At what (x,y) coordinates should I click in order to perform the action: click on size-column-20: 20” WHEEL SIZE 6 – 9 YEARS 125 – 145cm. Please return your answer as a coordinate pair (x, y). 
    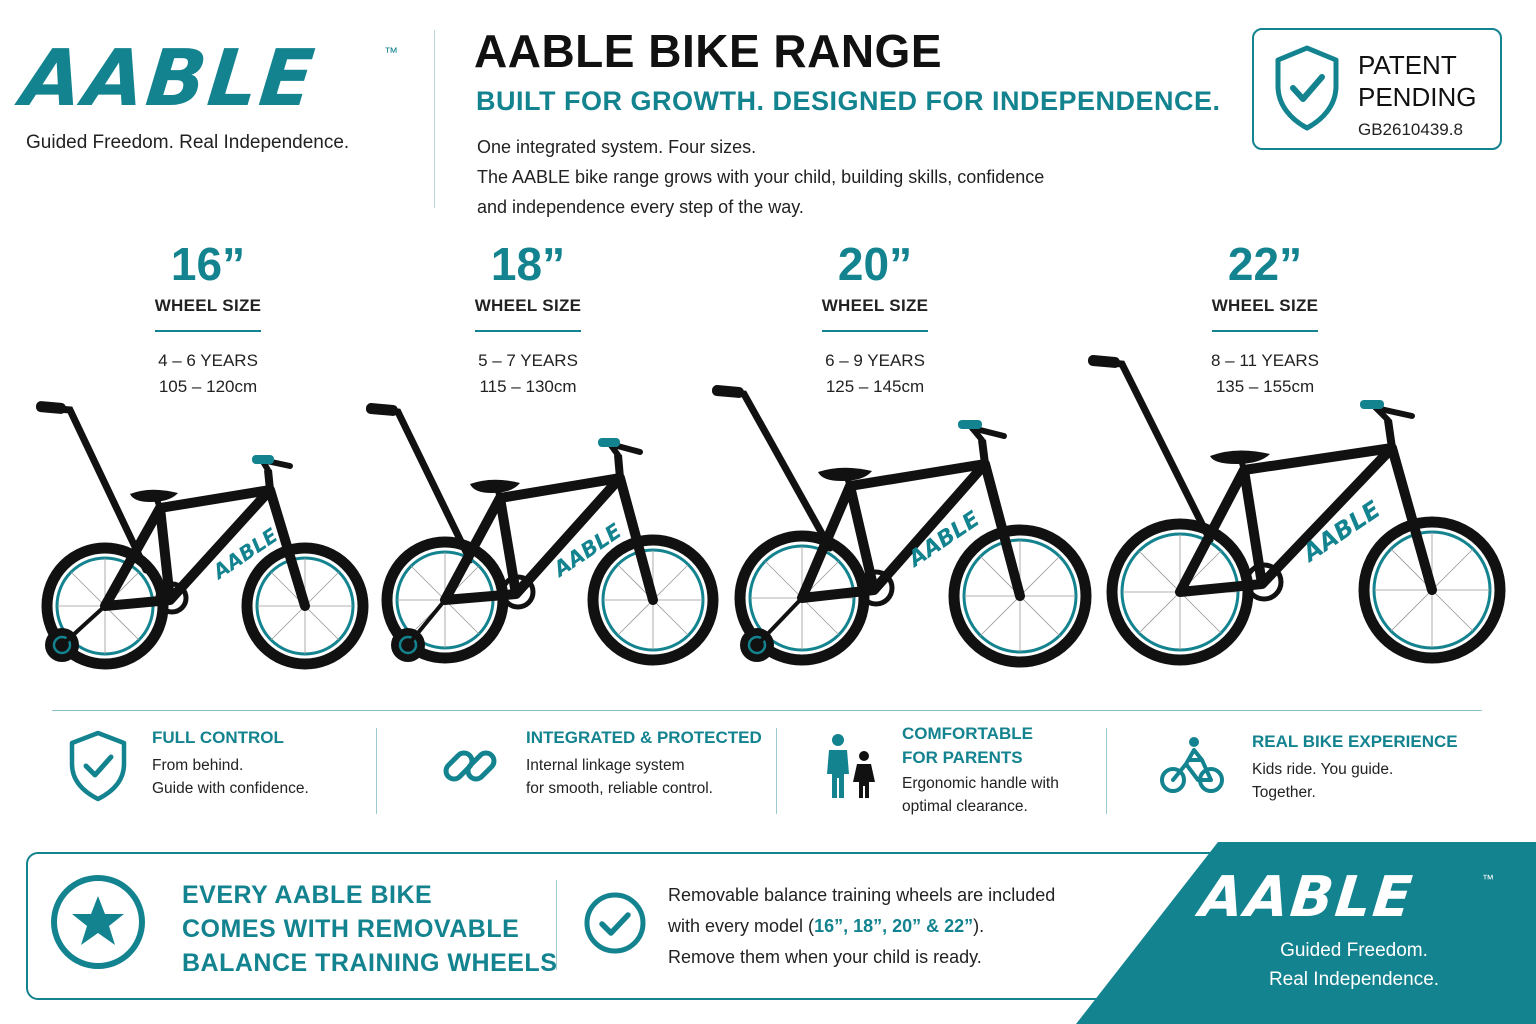
    Looking at the image, I should click on (875, 318).